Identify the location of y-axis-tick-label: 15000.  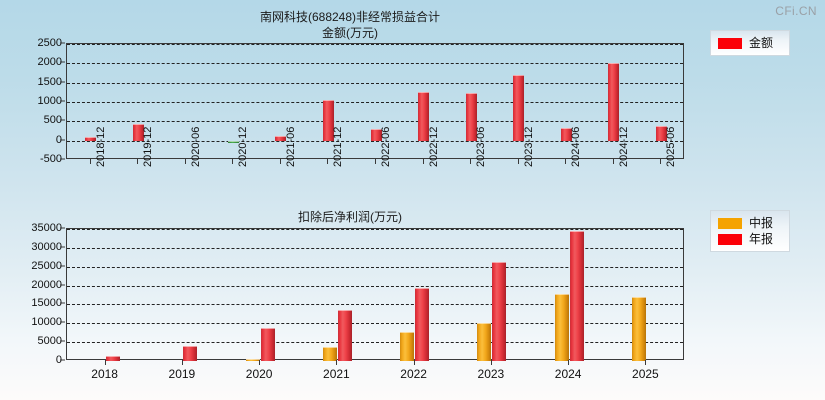
(46, 303).